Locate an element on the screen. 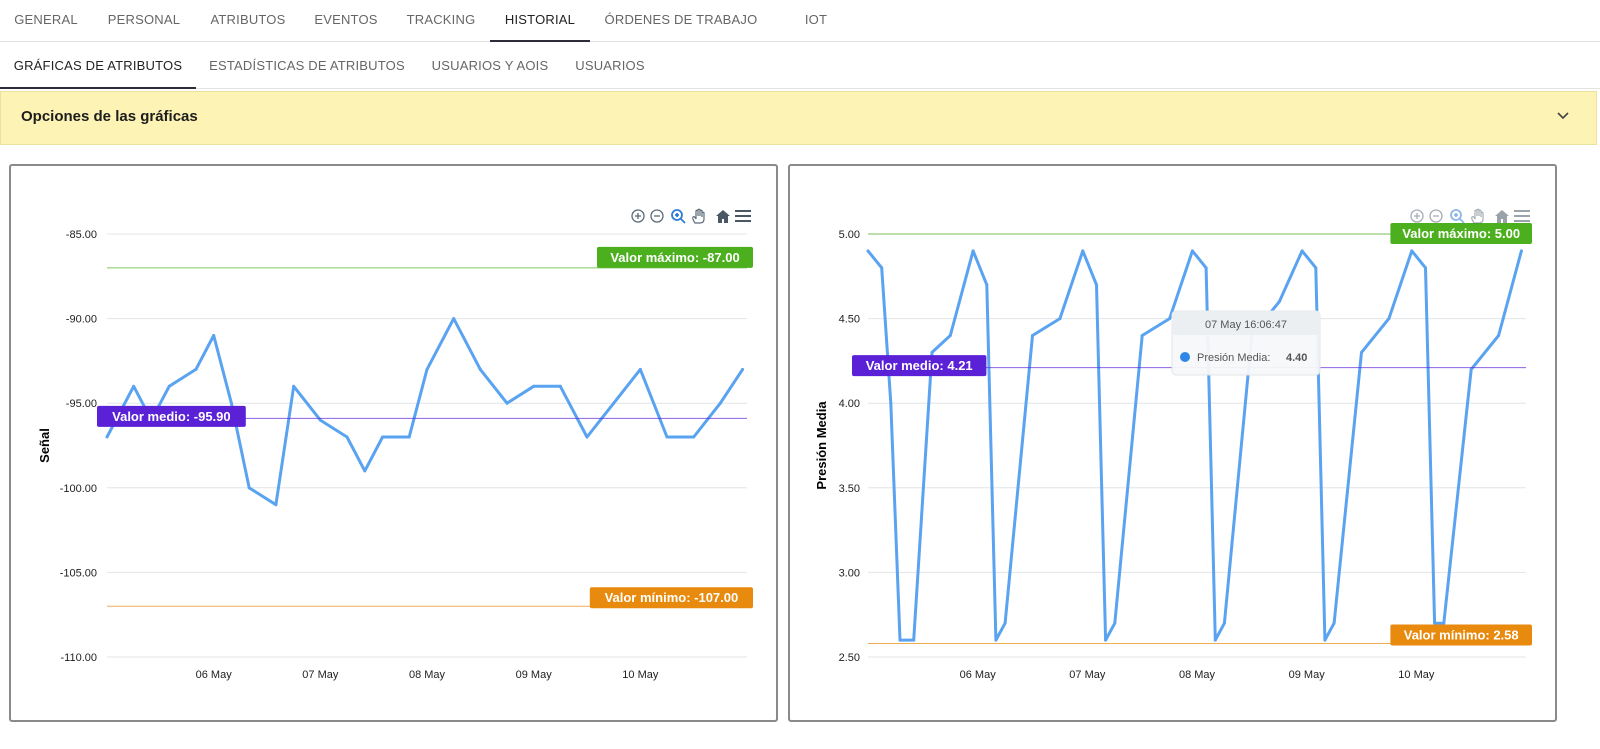  tab-atributos: ATRIBUTOS is located at coordinates (248, 19).